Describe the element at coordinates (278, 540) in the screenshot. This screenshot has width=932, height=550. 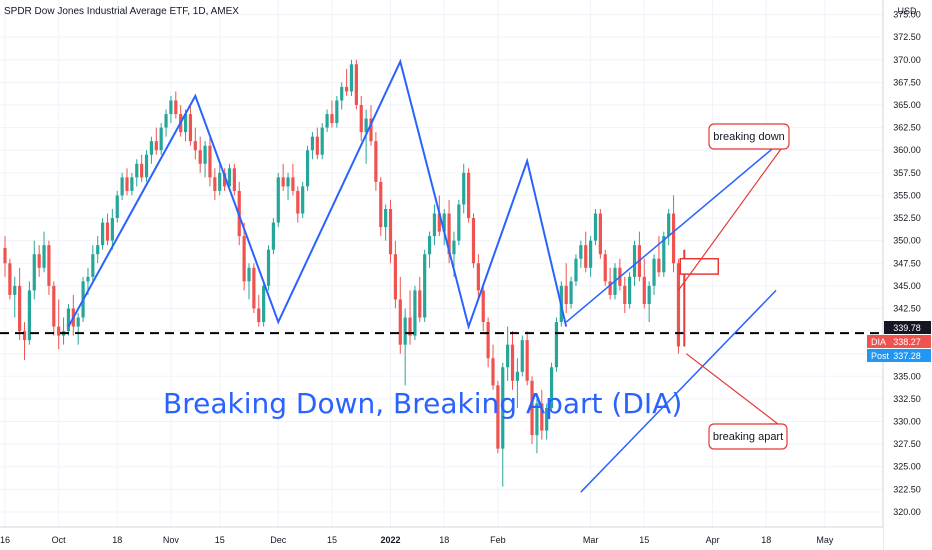
I see `x-tick-label: Dec` at that location.